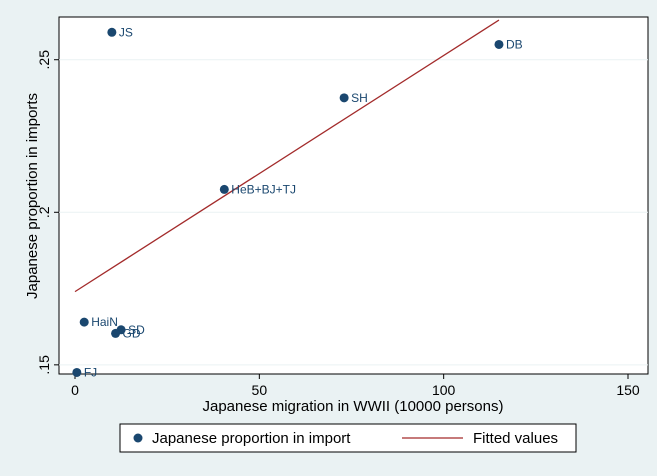  I want to click on y-axis-label: Japanese proportion in imports, so click(32, 196).